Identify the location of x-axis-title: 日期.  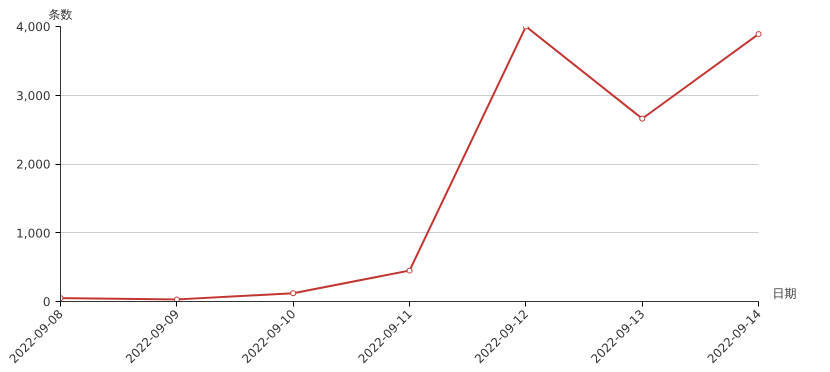
(784, 293).